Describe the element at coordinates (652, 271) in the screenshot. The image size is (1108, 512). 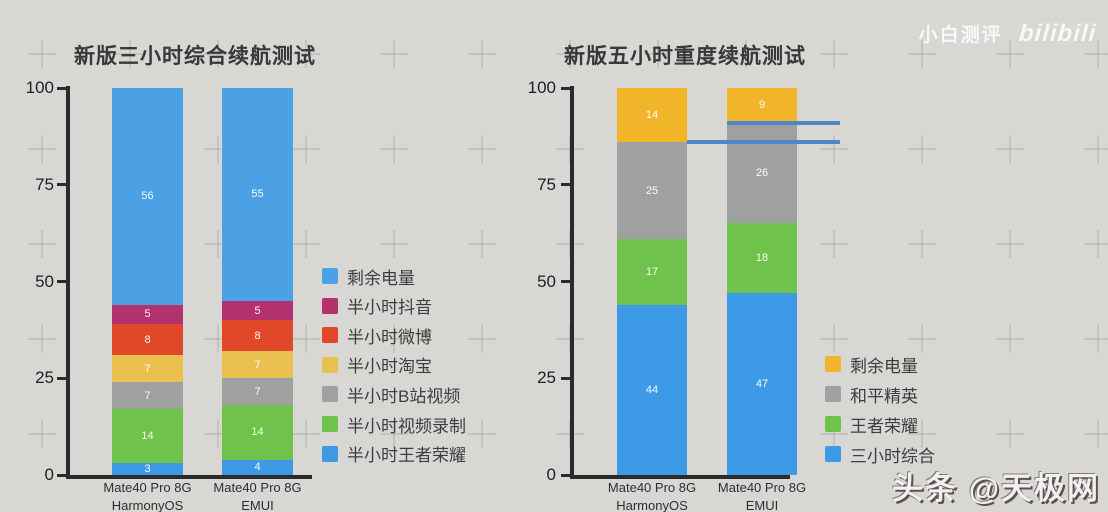
I see `segment-value-label: 17` at that location.